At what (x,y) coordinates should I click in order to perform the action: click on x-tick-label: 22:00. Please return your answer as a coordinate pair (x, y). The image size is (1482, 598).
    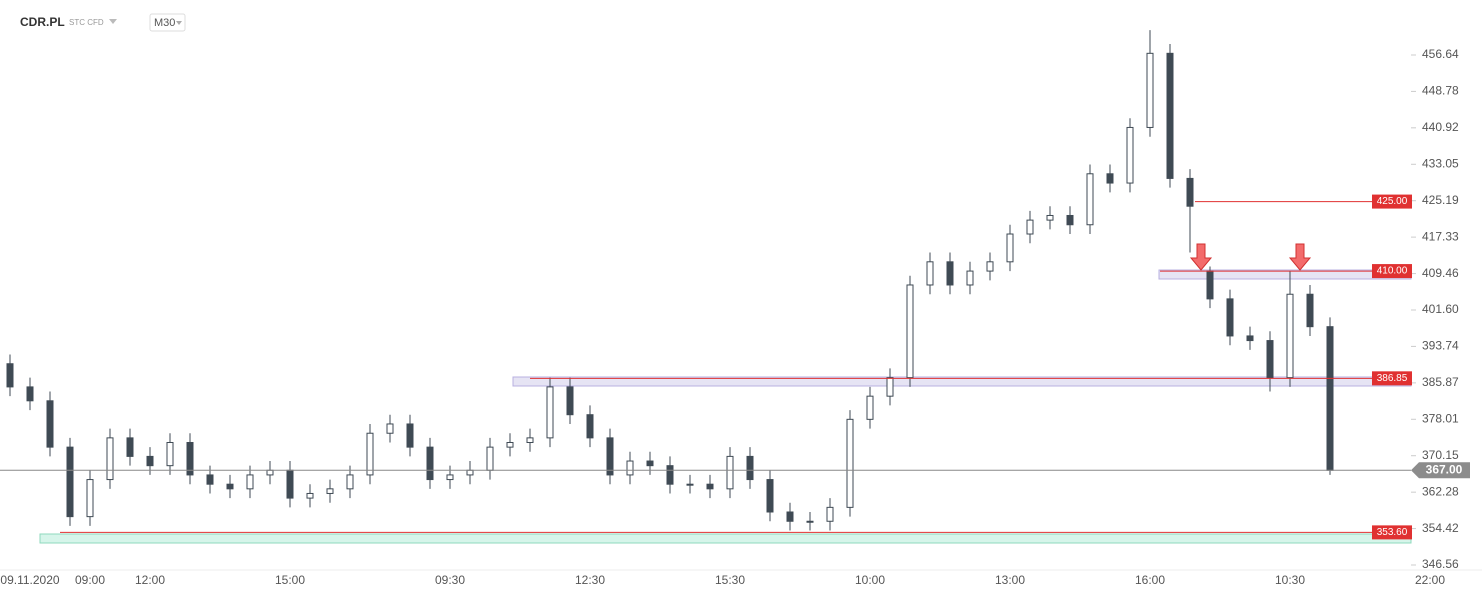
    Looking at the image, I should click on (1430, 580).